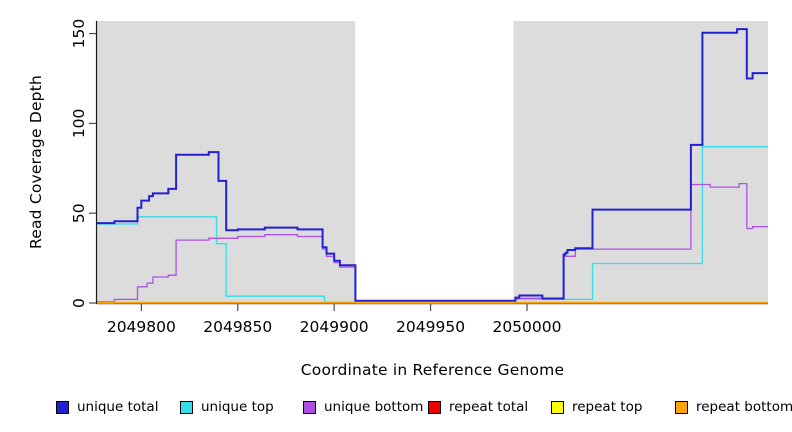 This screenshot has width=792, height=432. I want to click on x-tick-label: 2049900, so click(334, 327).